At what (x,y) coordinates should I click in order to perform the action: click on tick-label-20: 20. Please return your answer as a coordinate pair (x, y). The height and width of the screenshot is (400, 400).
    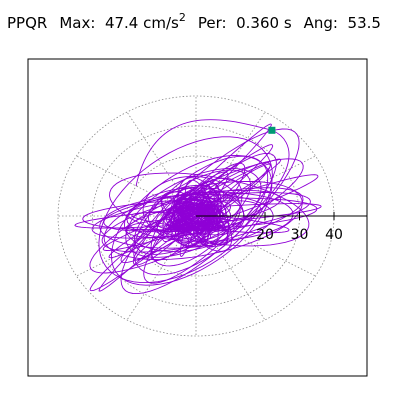
    Looking at the image, I should click on (265, 235).